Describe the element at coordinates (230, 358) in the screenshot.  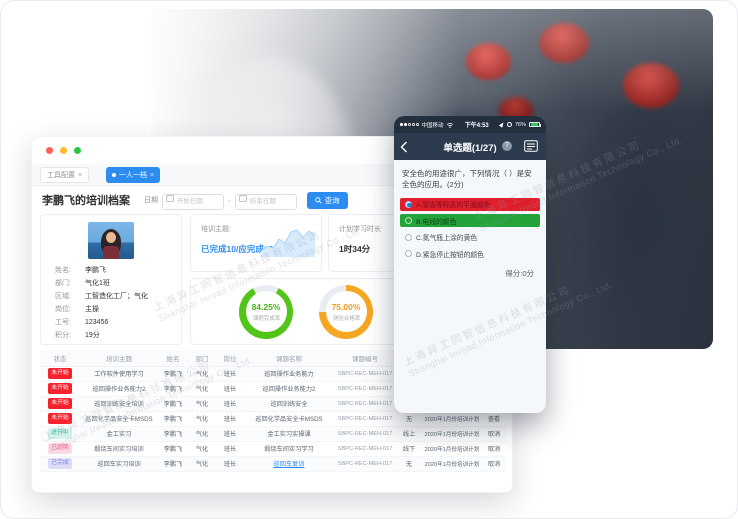
I see `column-header: 岗位` at that location.